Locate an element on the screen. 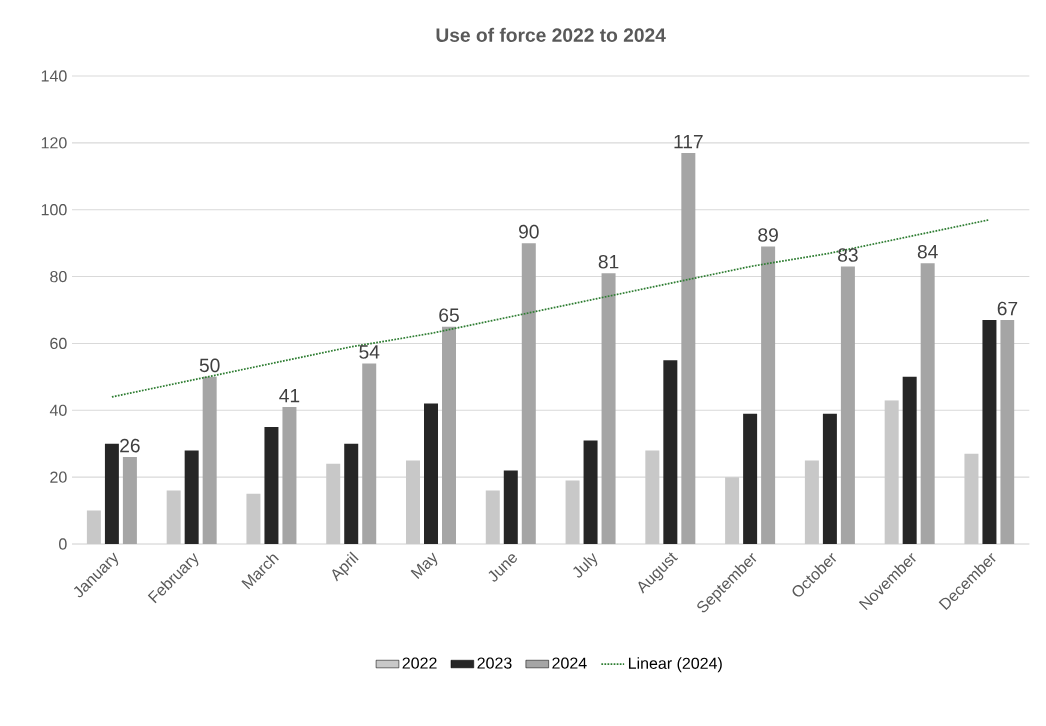 This screenshot has width=1046, height=726. data-label: 50 is located at coordinates (209, 365).